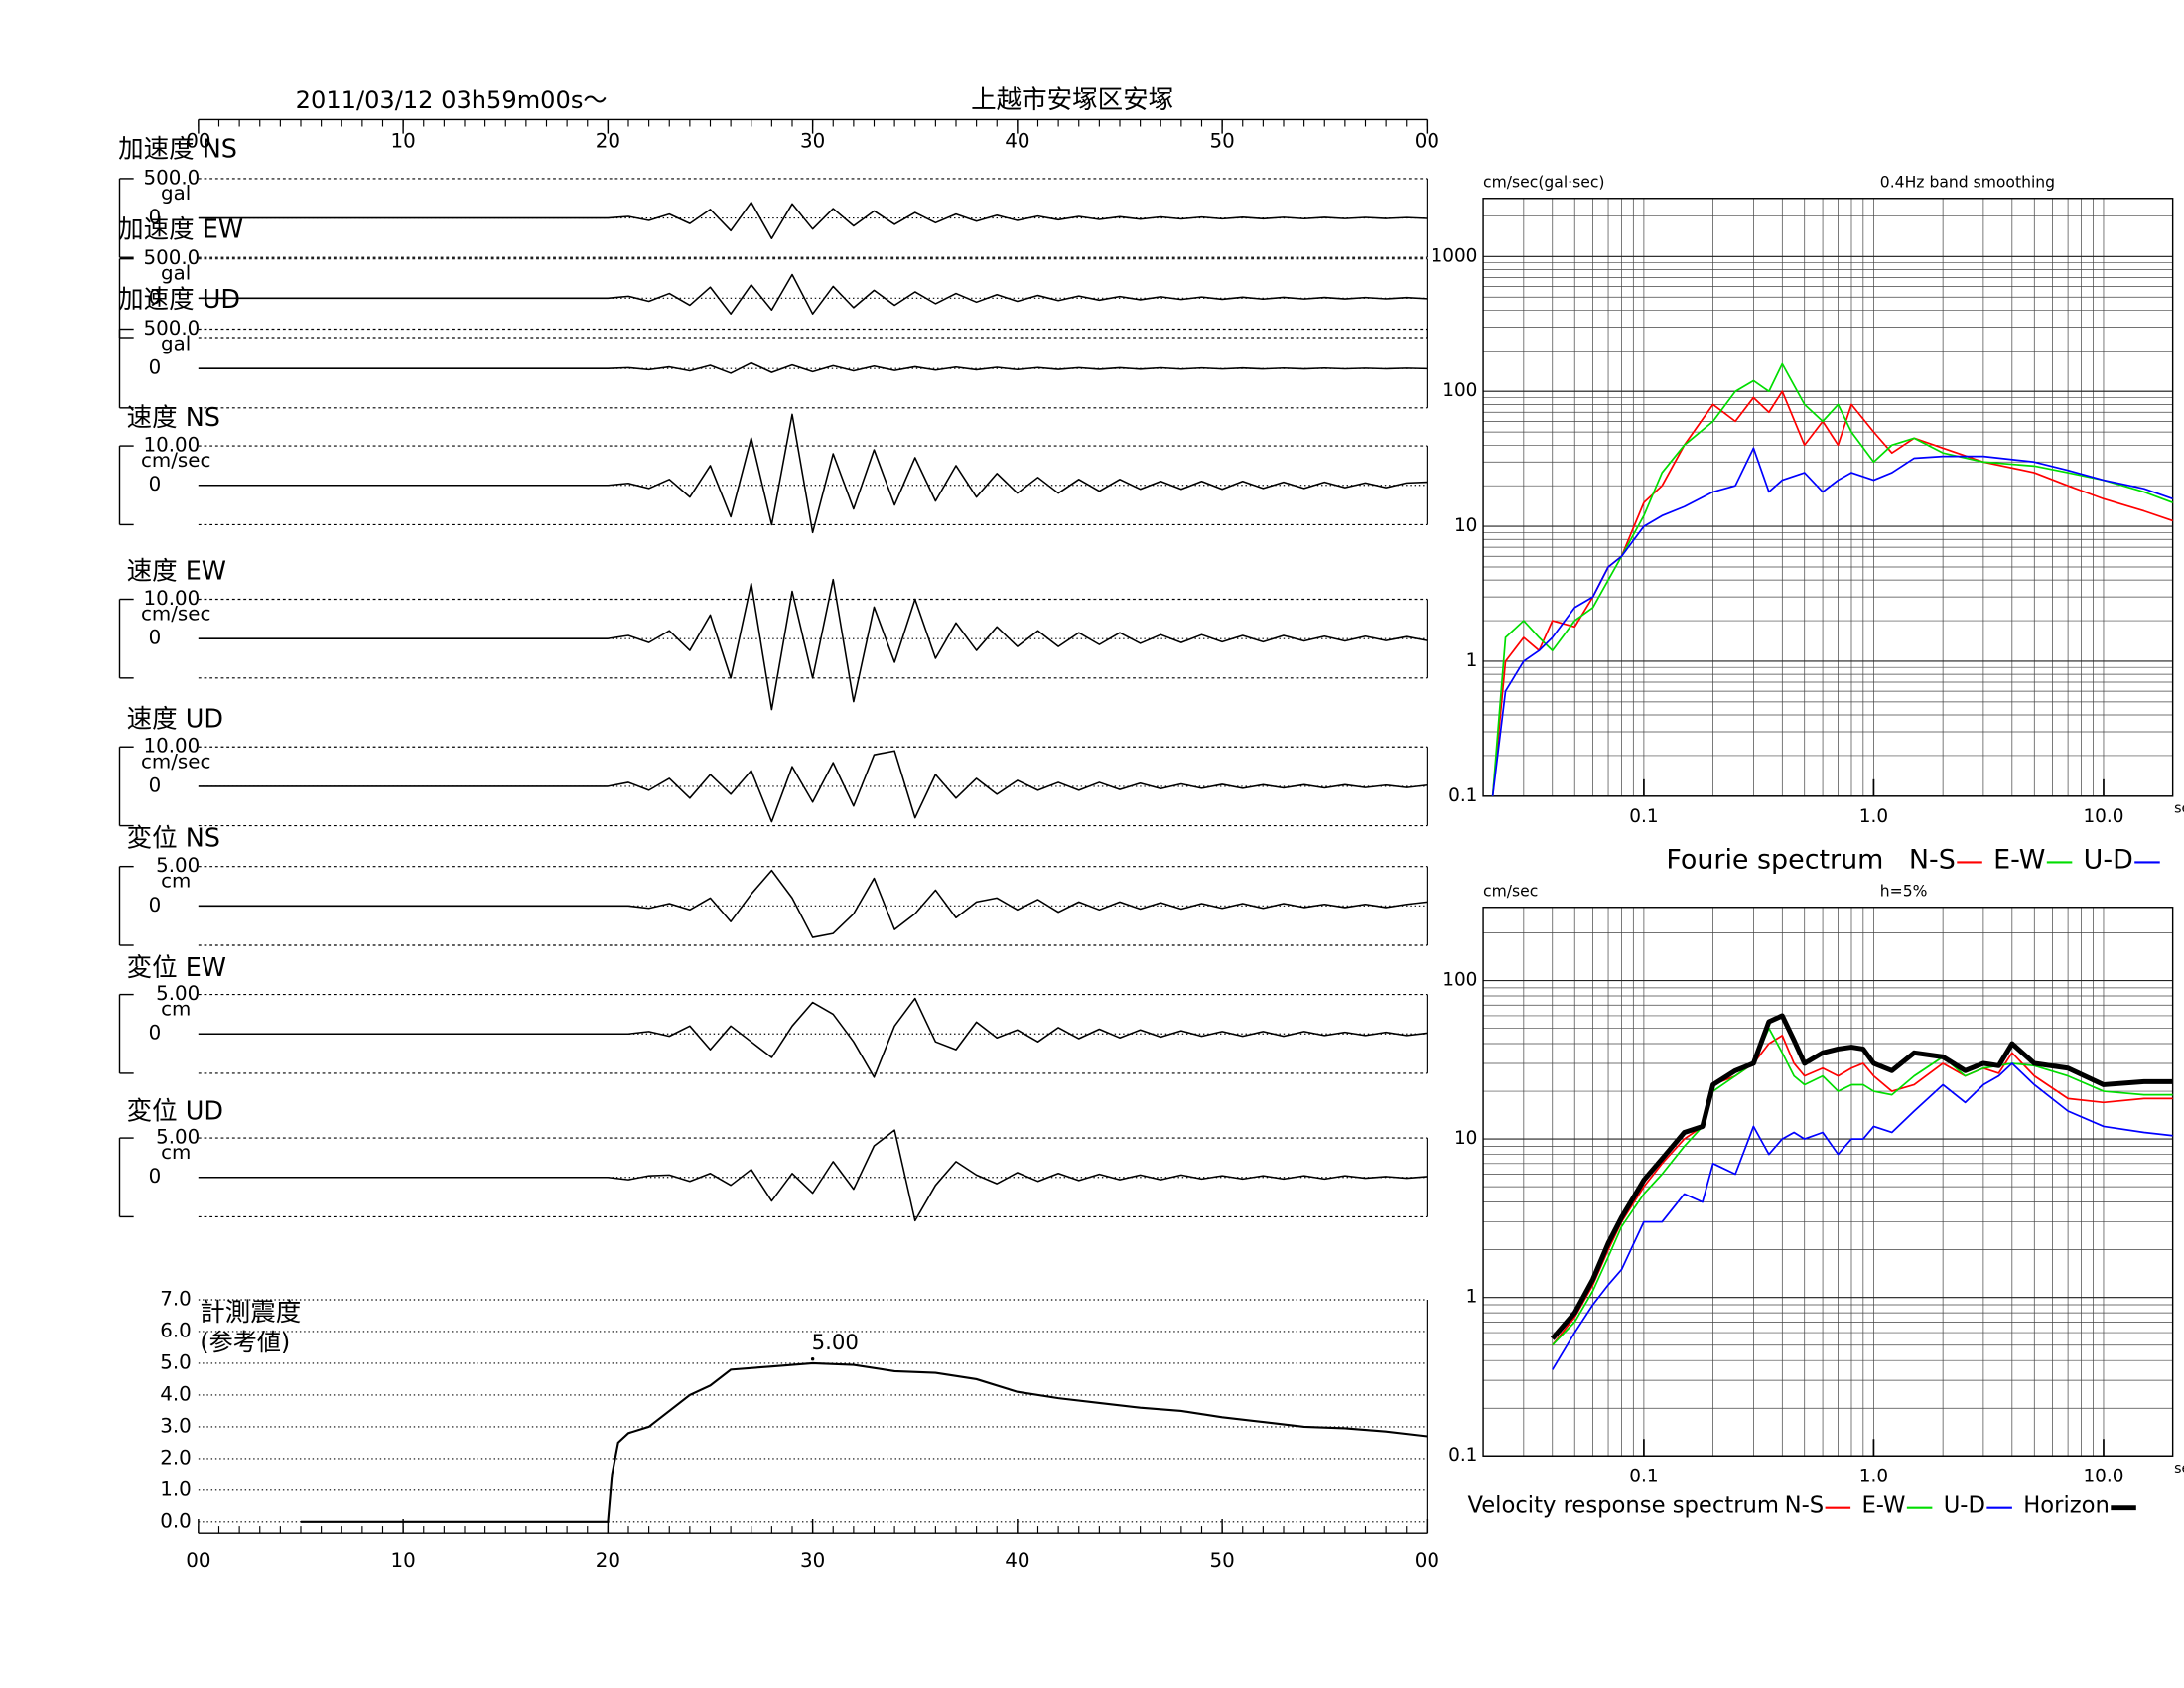 This screenshot has height=1688, width=2184. I want to click on panel-title: 加速度 NS, so click(177, 150).